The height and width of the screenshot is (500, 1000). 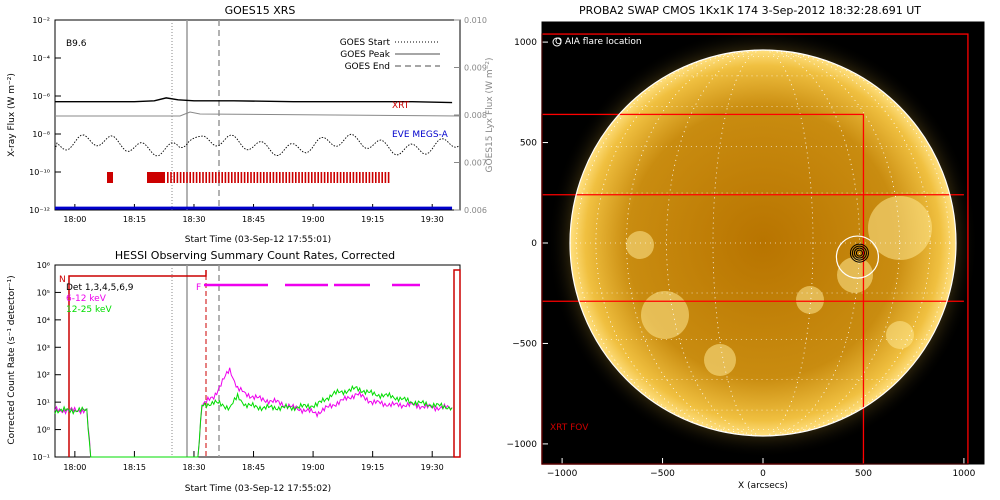 What do you see at coordinates (662, 474) in the screenshot?
I see `swap-xtick-label: −500` at bounding box center [662, 474].